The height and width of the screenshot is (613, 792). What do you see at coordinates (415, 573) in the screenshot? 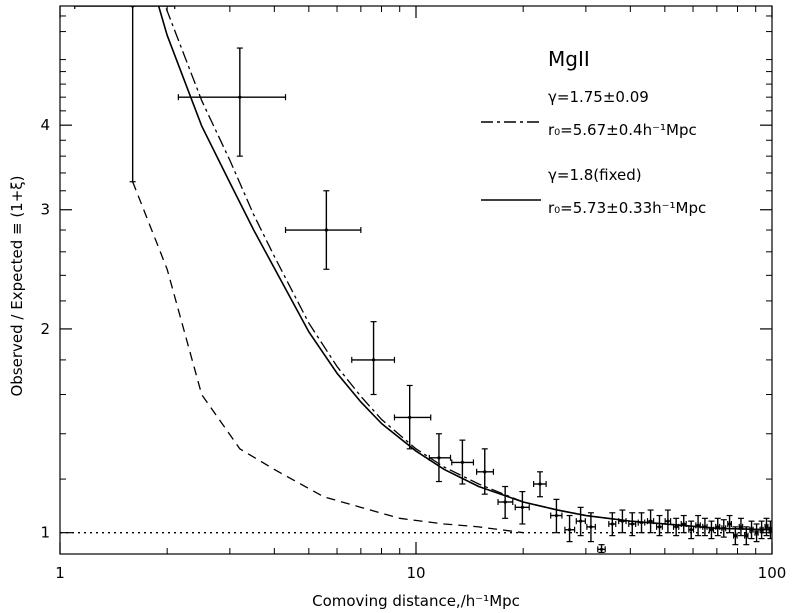
I see `x-tick-label: 10` at bounding box center [415, 573].